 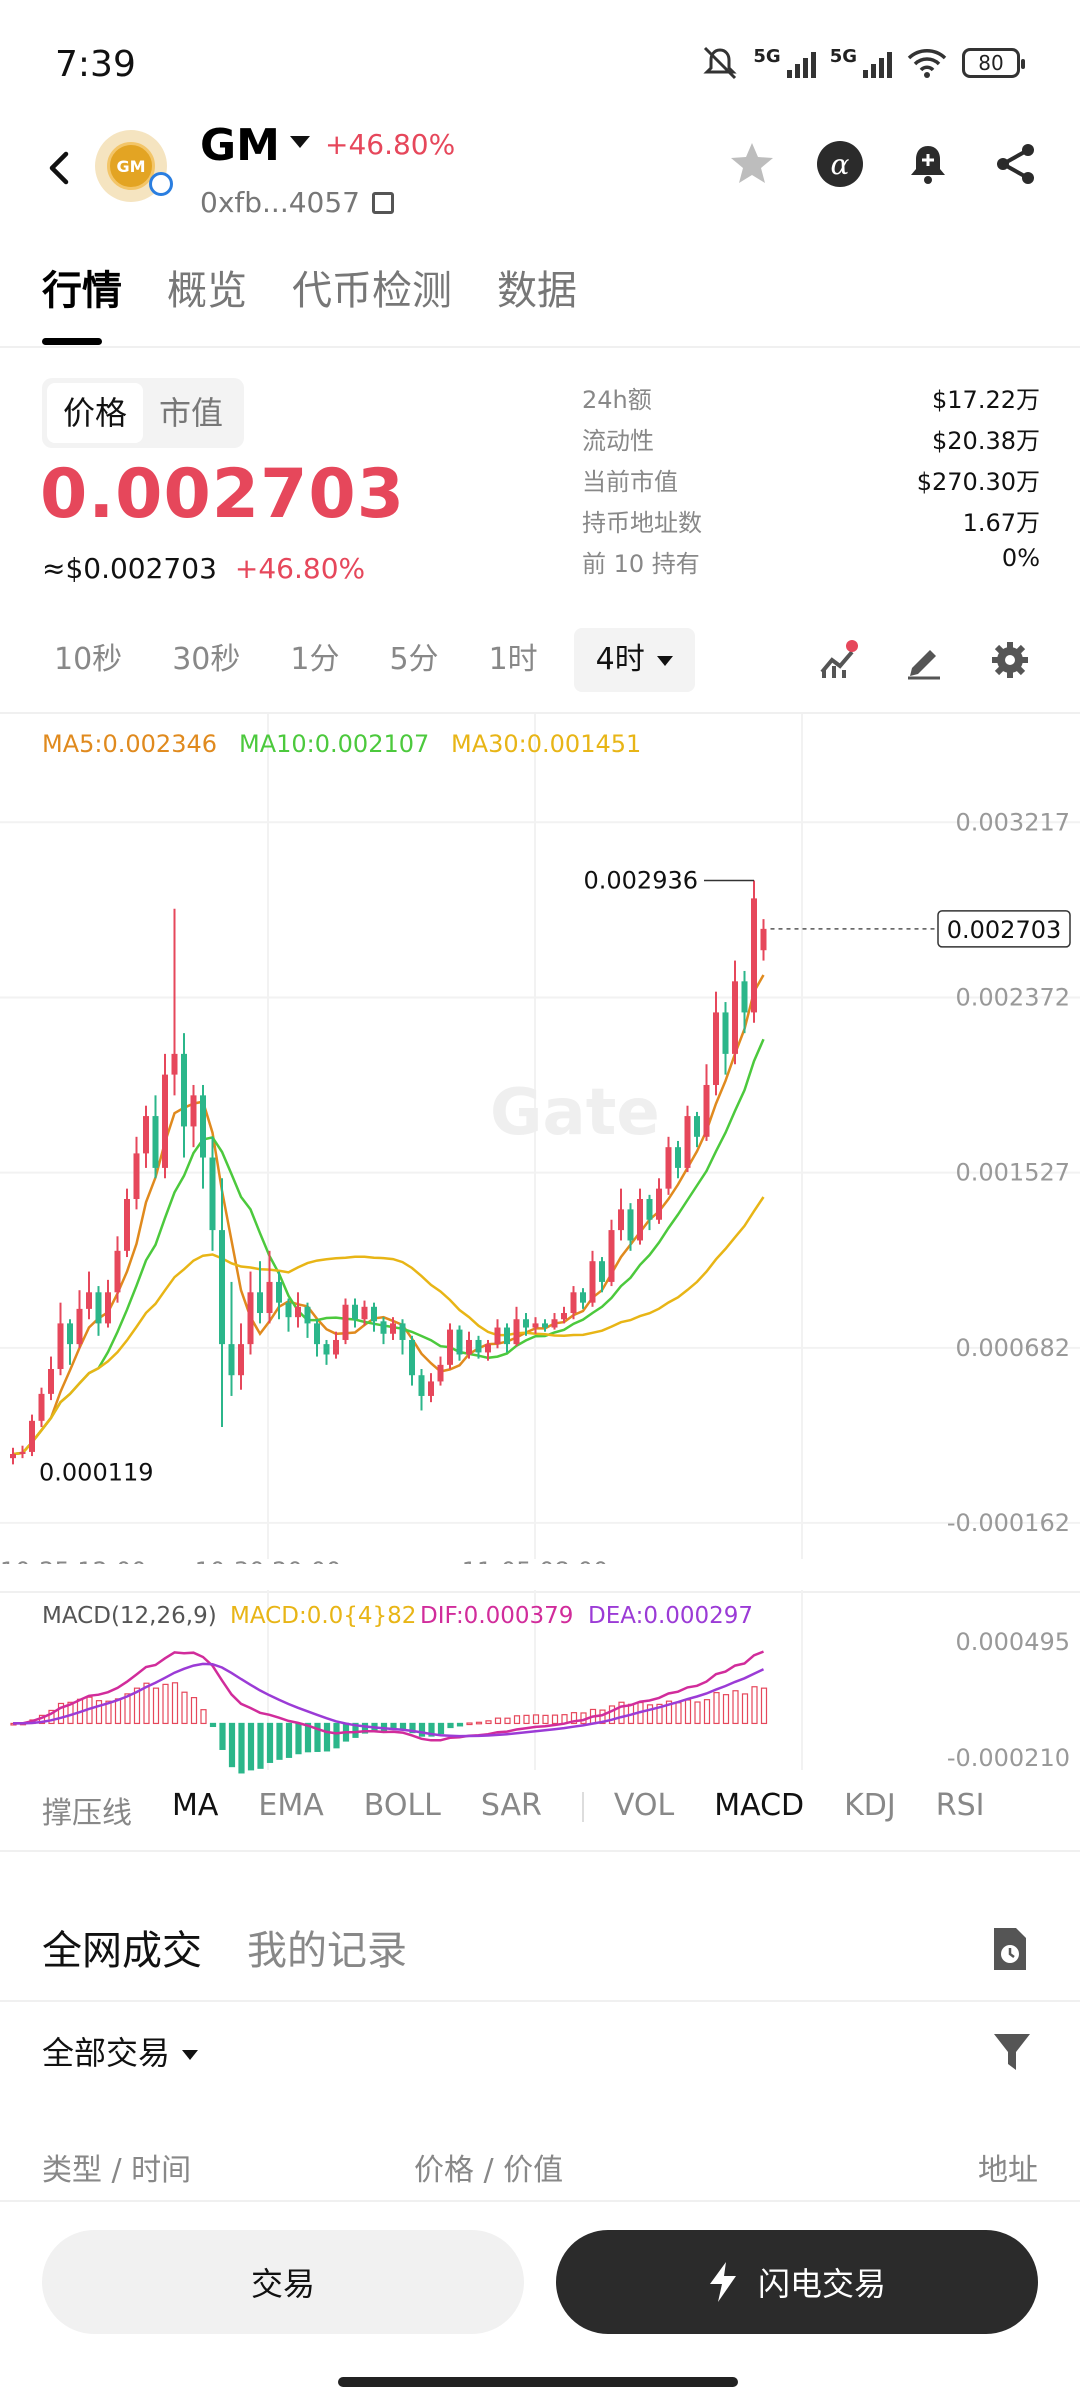 What do you see at coordinates (195, 1805) in the screenshot?
I see `indicator-ma: MA` at bounding box center [195, 1805].